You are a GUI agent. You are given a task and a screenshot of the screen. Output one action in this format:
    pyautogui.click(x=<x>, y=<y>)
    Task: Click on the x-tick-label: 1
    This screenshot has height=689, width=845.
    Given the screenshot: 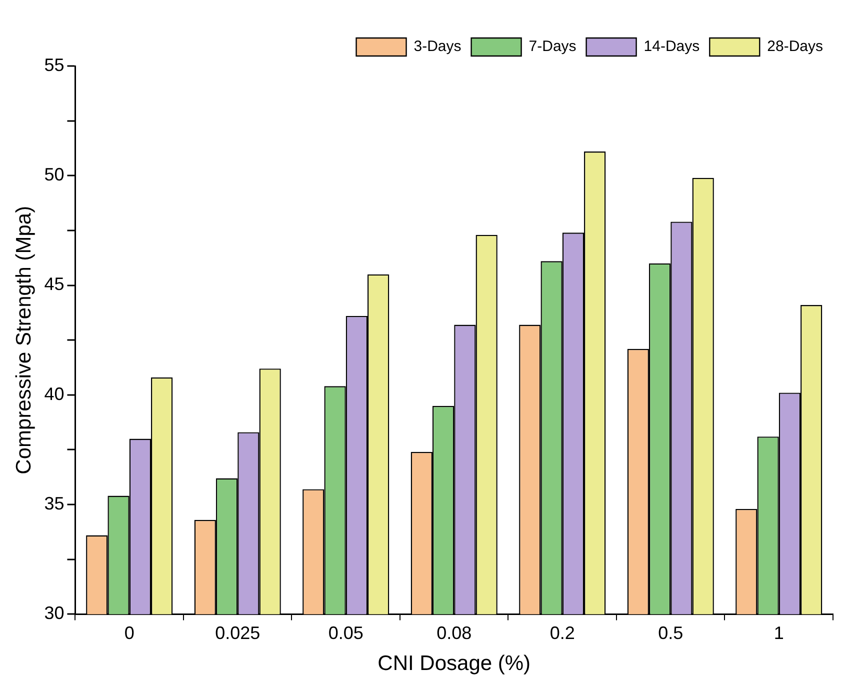 What is the action you would take?
    pyautogui.click(x=779, y=632)
    